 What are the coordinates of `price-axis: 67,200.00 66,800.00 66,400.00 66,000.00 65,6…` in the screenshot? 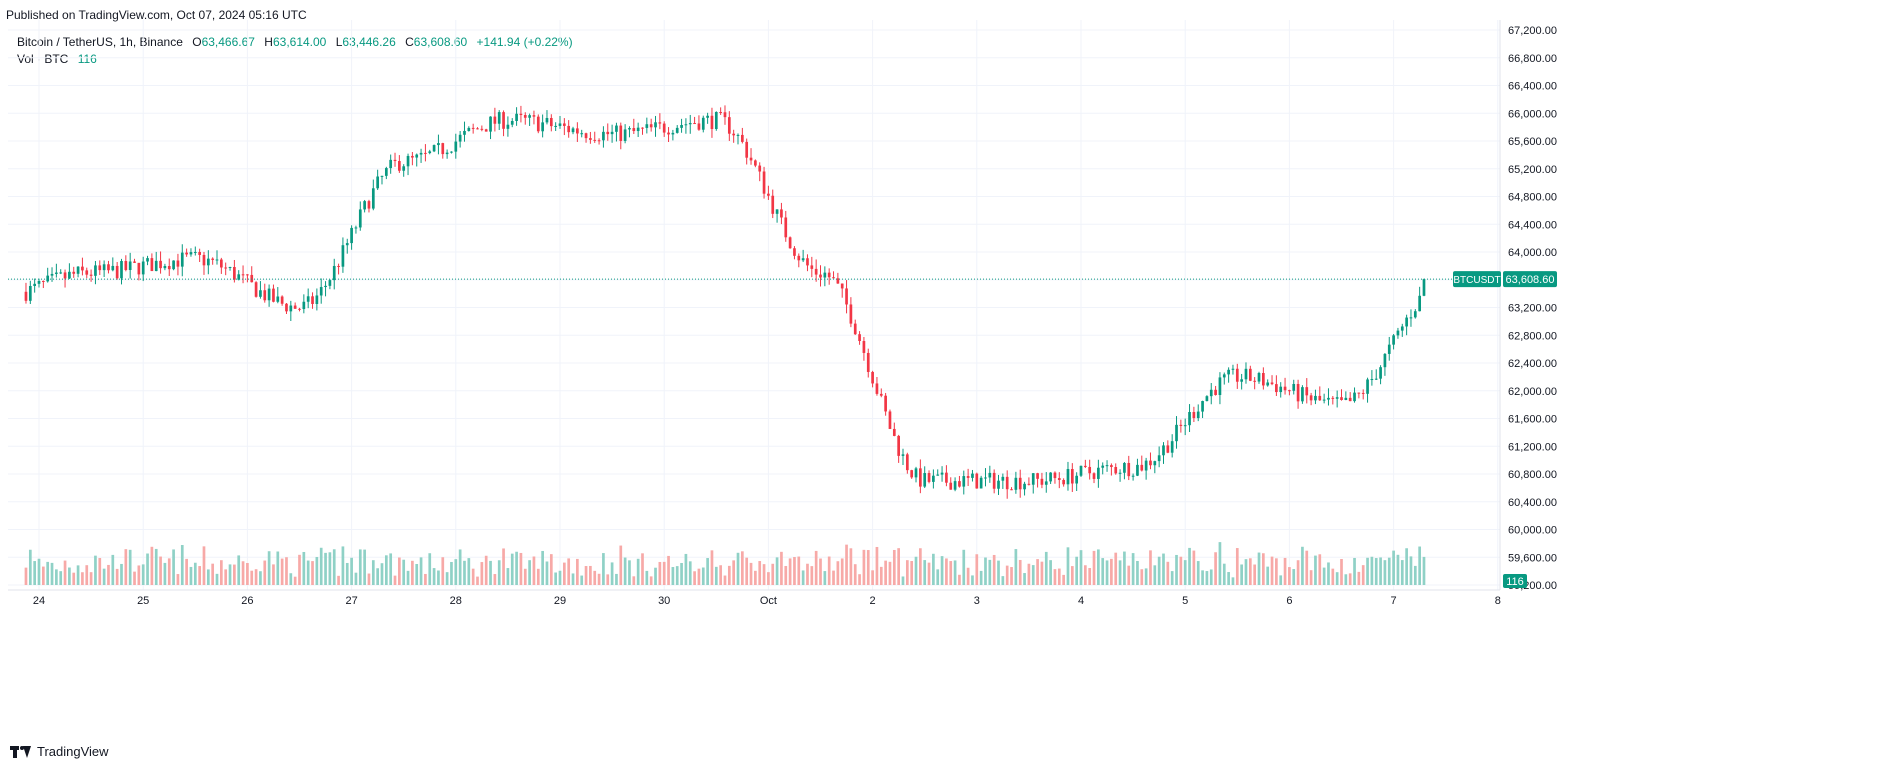 It's located at (1528, 306).